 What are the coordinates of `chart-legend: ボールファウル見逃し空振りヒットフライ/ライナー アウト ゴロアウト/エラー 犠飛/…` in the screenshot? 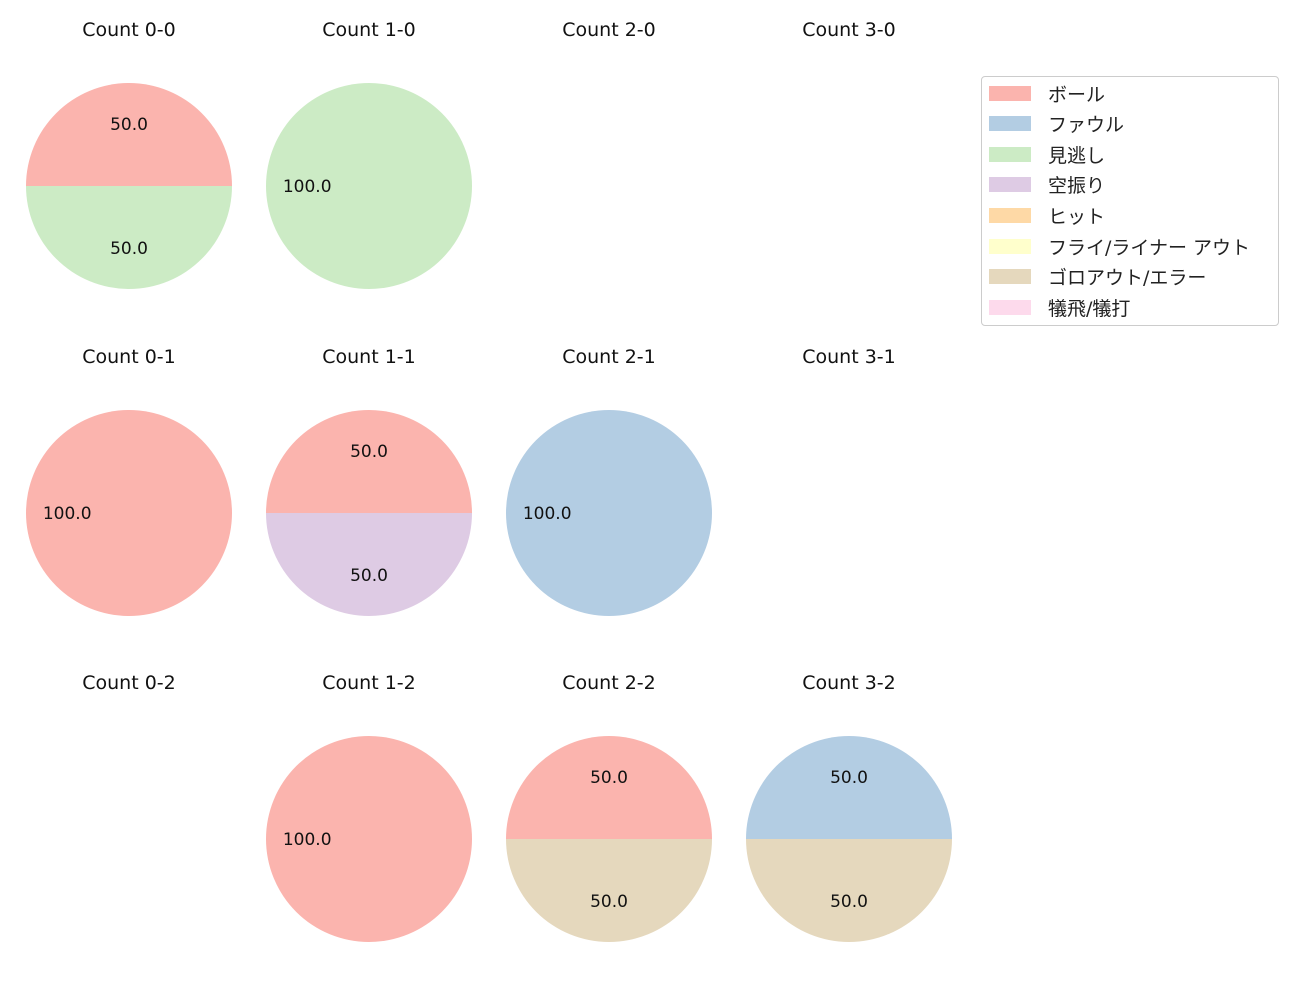 It's located at (1130, 201).